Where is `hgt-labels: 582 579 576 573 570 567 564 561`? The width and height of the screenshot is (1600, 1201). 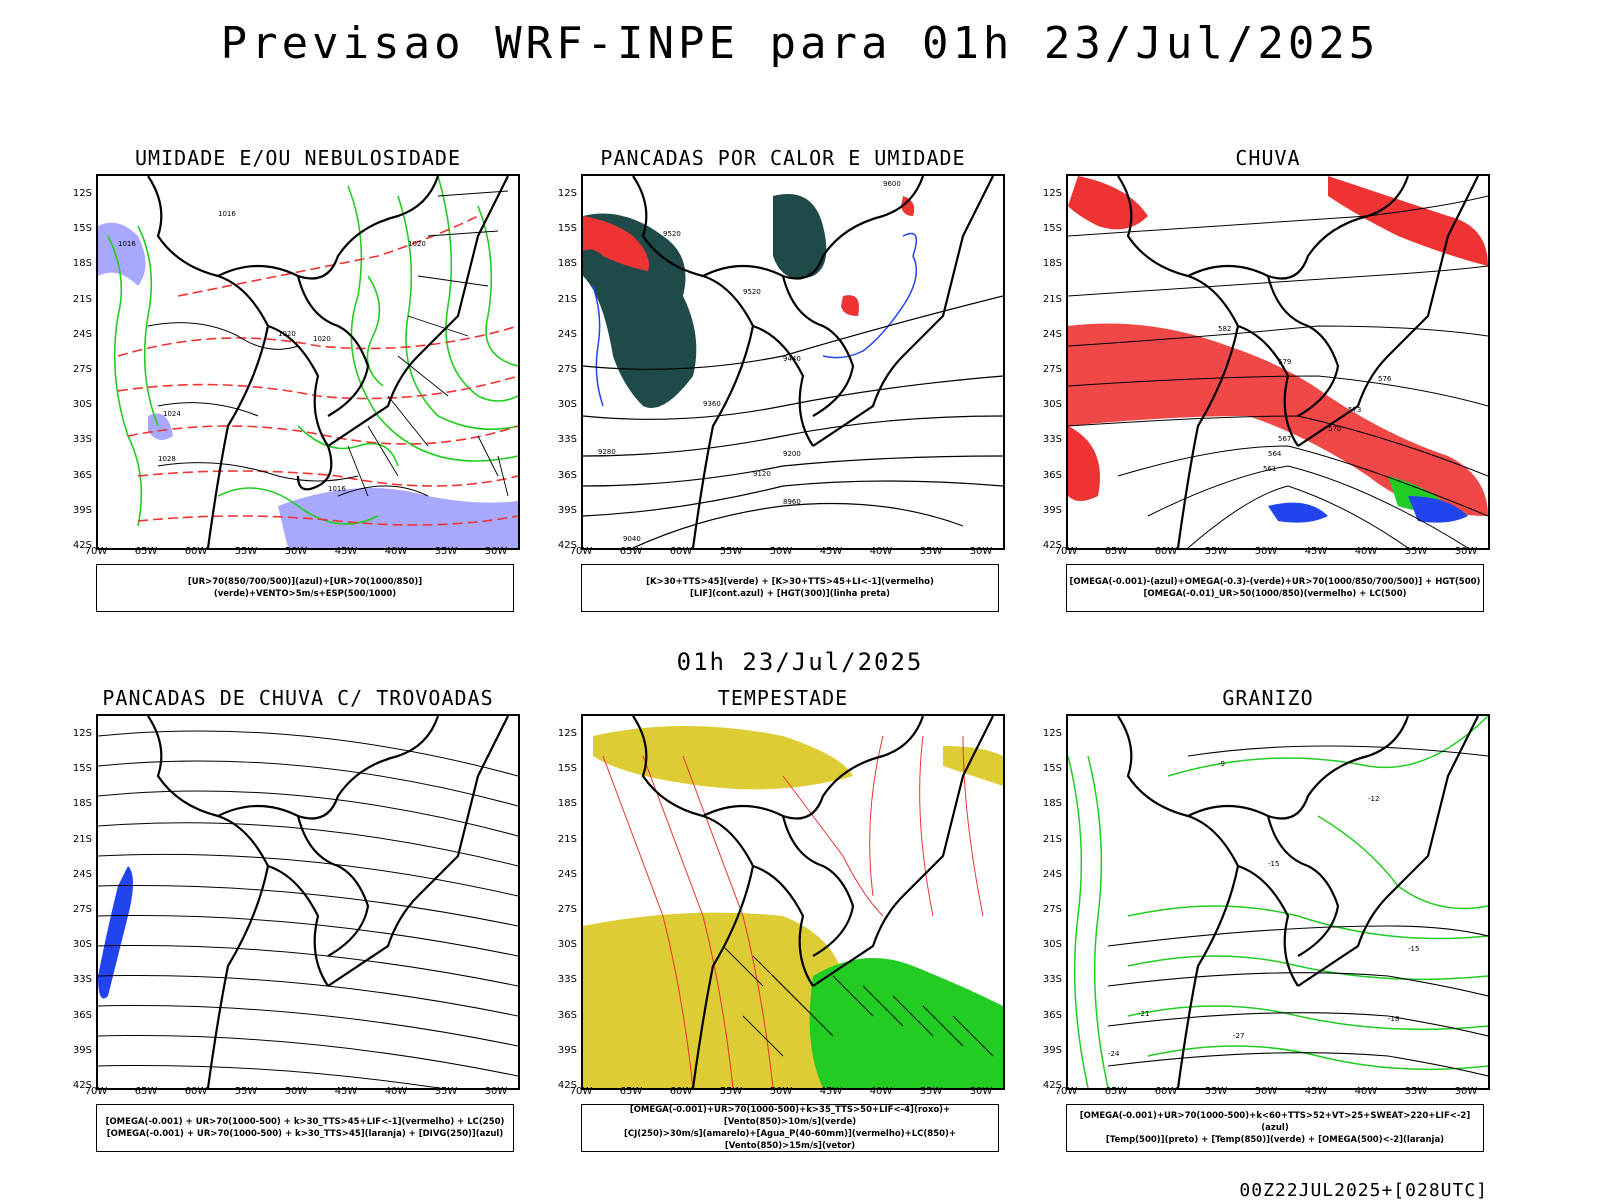
hgt-labels: 582 579 576 573 570 567 564 561 is located at coordinates (1305, 399).